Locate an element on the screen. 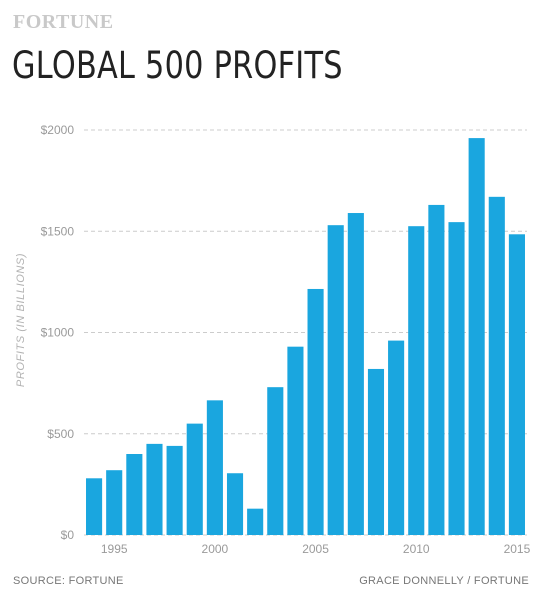 This screenshot has height=600, width=545. y-tick-label: $0 is located at coordinates (68, 535).